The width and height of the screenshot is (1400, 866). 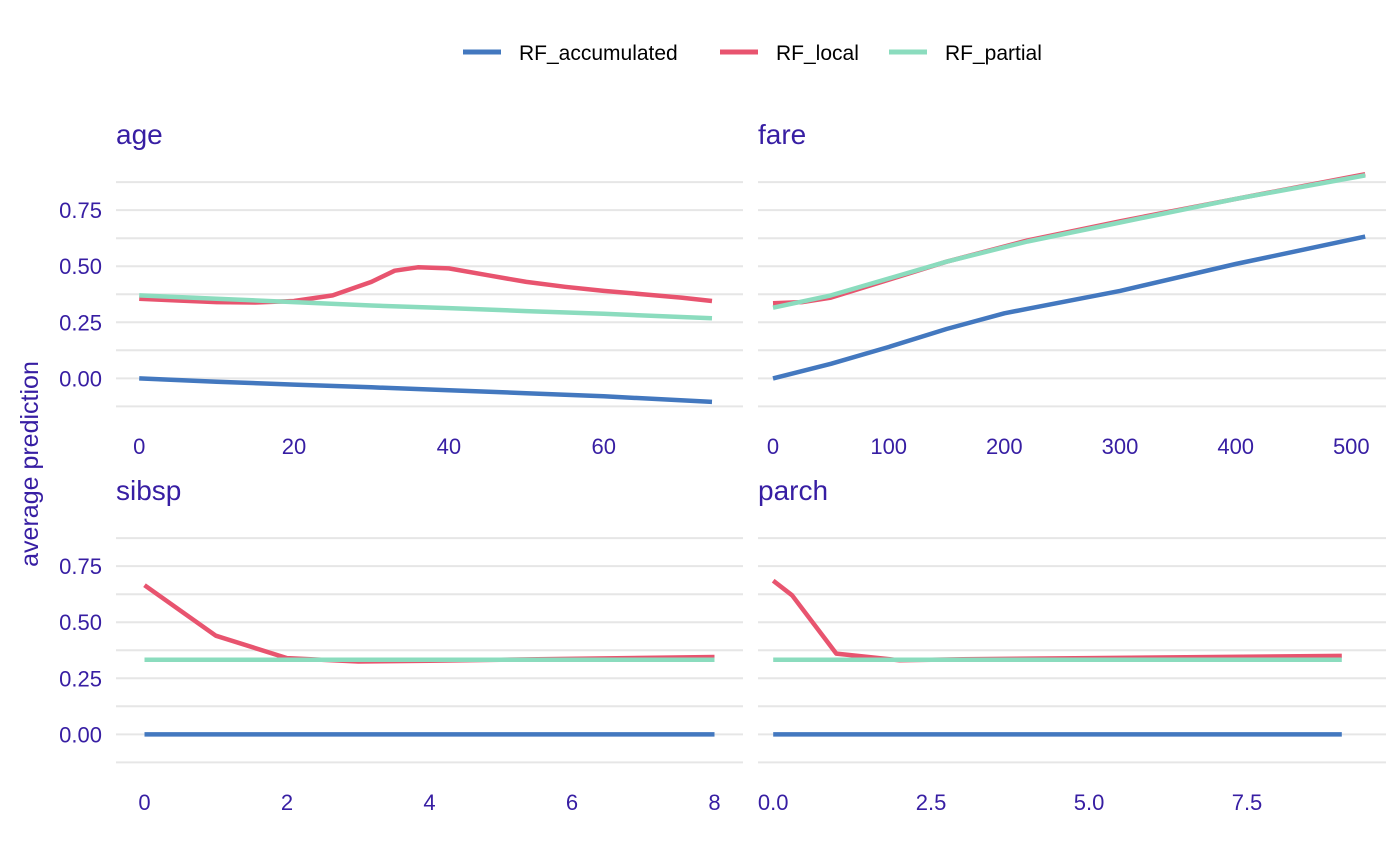 What do you see at coordinates (931, 802) in the screenshot?
I see `x-tick-label: 2.5` at bounding box center [931, 802].